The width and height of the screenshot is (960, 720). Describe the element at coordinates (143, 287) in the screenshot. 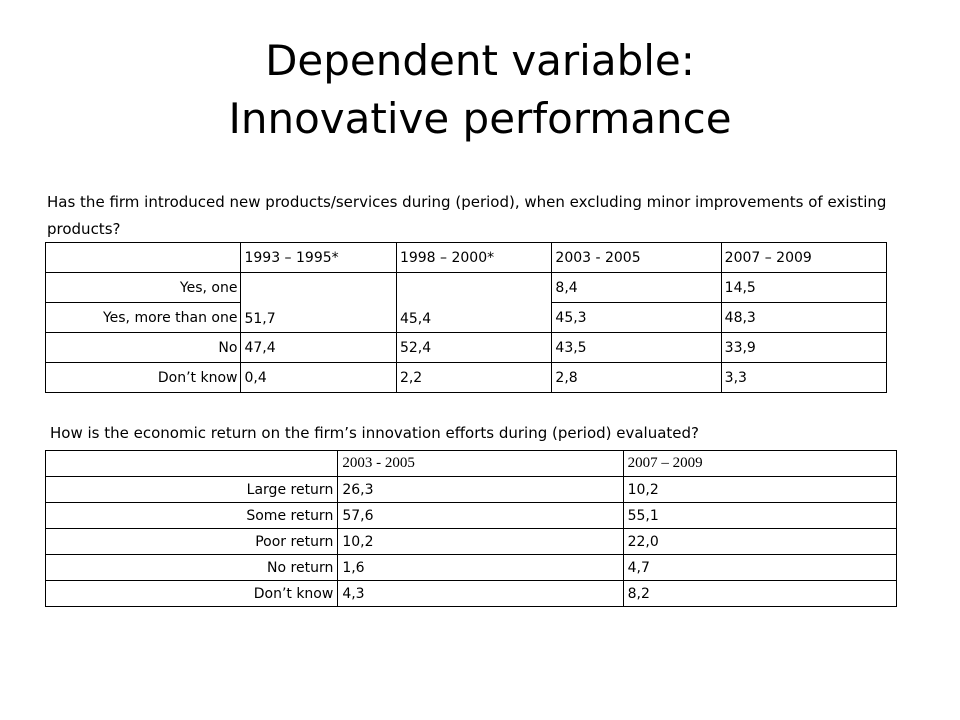

I see `row-label: Yes, one` at that location.